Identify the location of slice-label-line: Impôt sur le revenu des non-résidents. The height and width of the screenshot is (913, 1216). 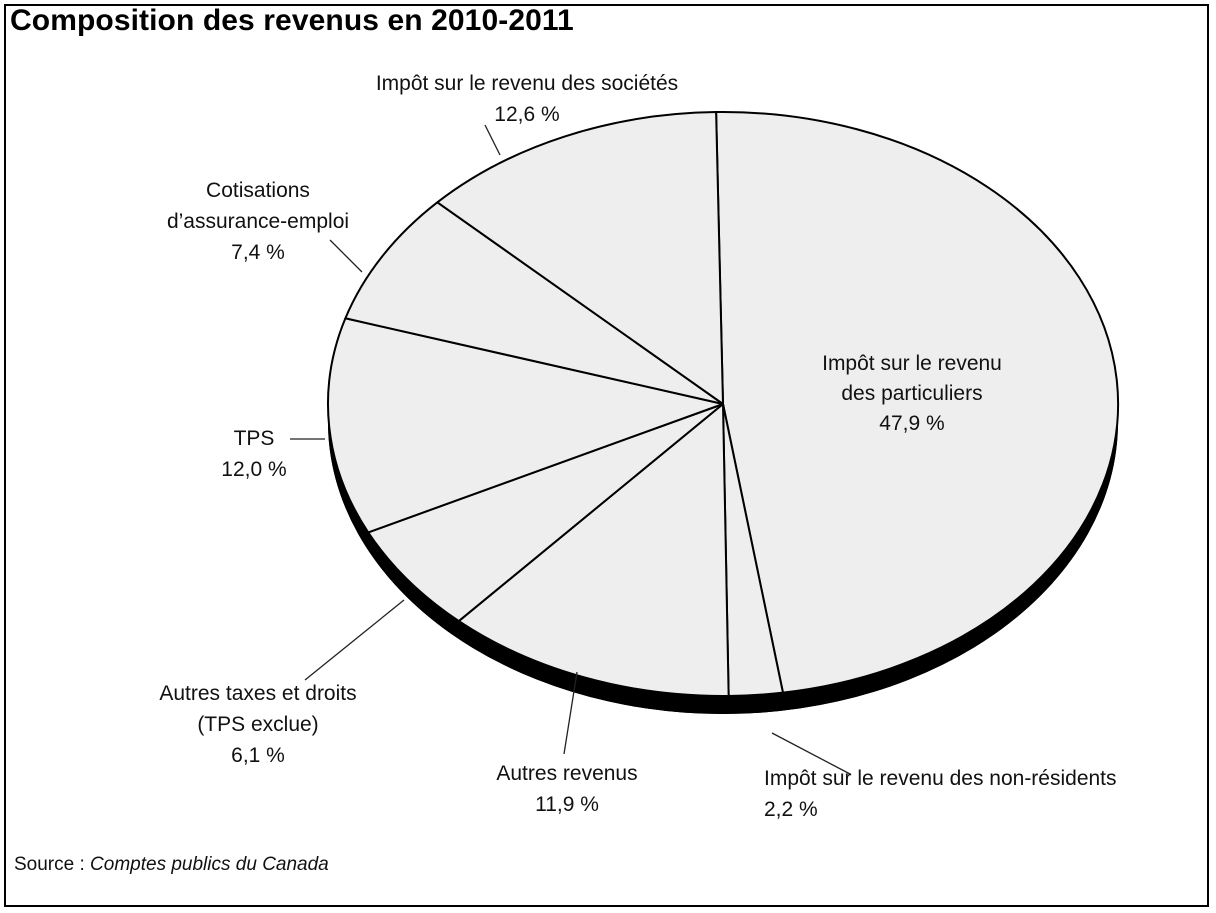
(940, 778).